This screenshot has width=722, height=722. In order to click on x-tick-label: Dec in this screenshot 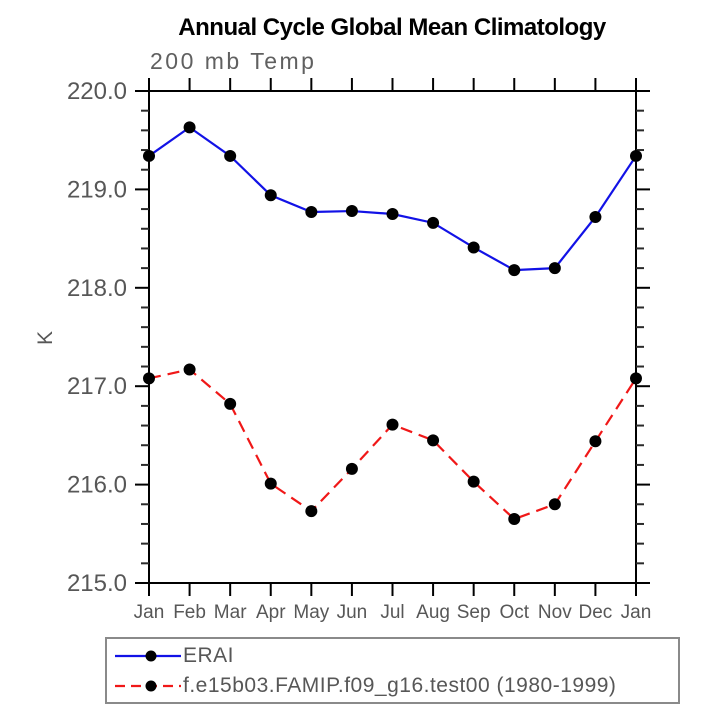, I will do `click(596, 612)`.